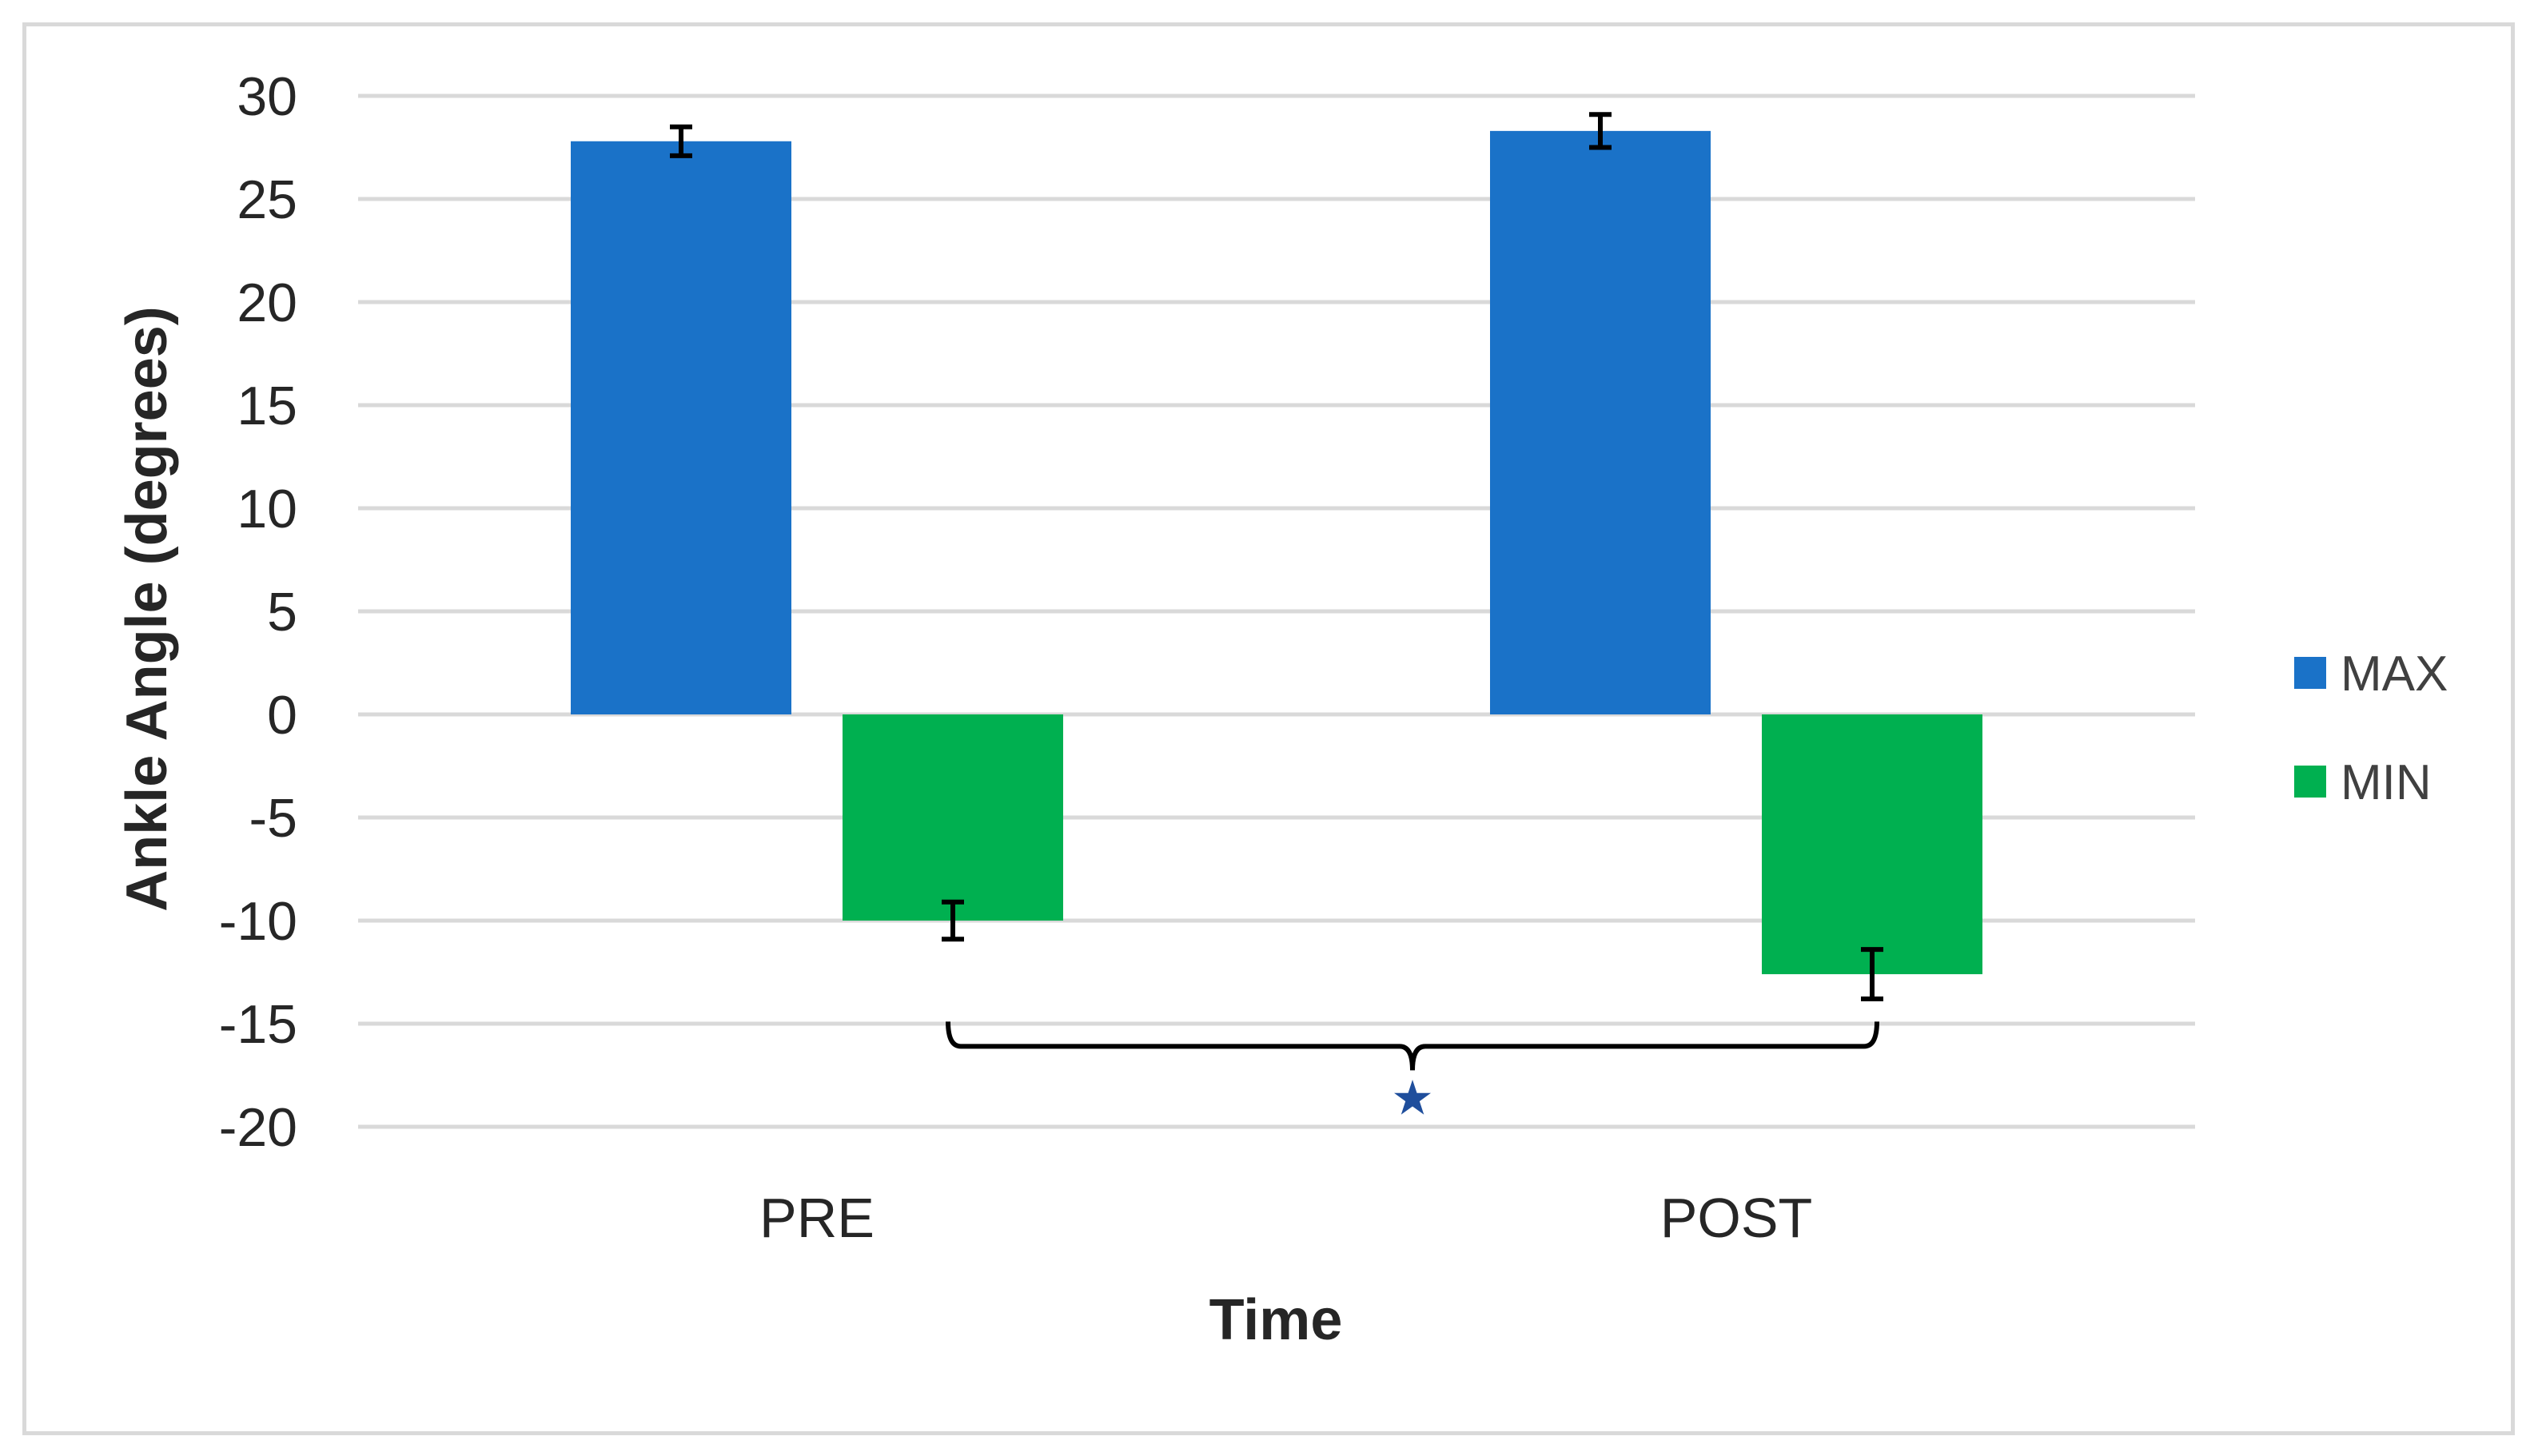  What do you see at coordinates (267, 303) in the screenshot?
I see `y-tick-label: 20` at bounding box center [267, 303].